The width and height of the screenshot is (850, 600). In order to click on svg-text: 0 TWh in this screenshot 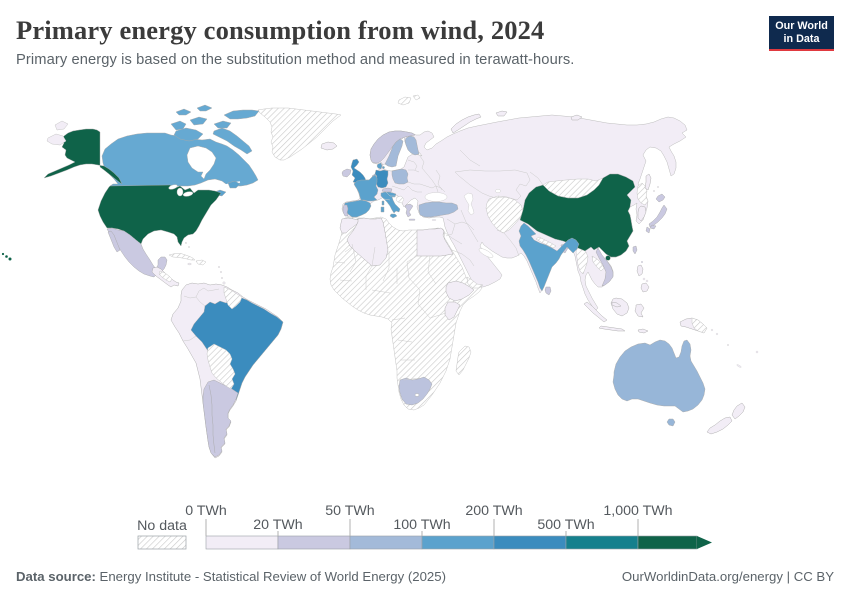, I will do `click(206, 511)`.